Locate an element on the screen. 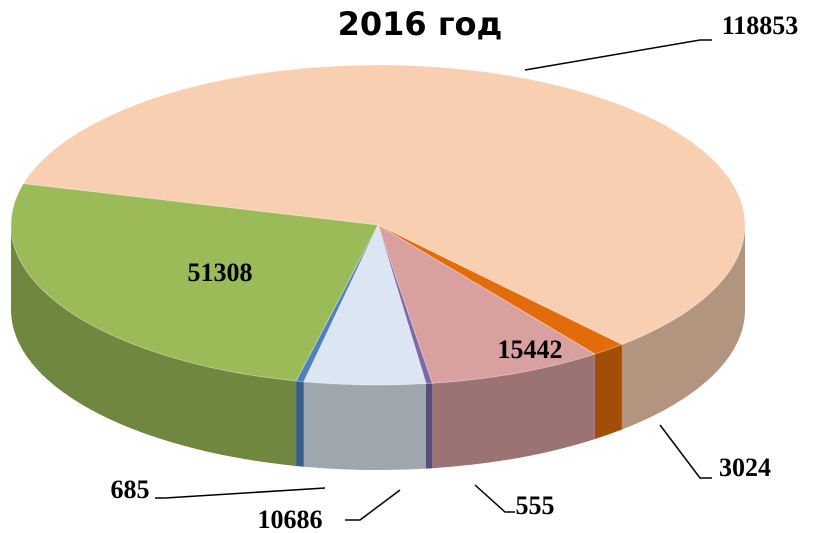 The width and height of the screenshot is (813, 533). data-label: 10686 is located at coordinates (290, 519).